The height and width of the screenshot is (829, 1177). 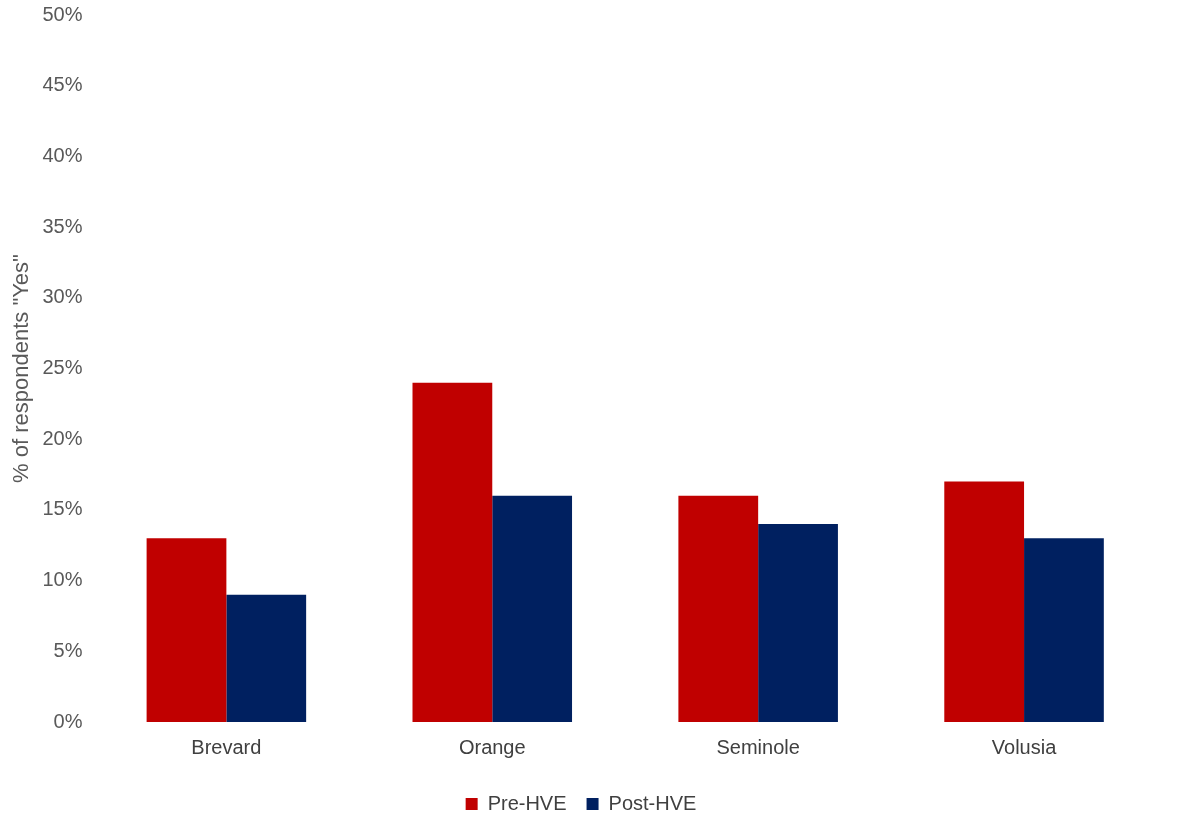 I want to click on y-tick-label: 35%, so click(x=62, y=225).